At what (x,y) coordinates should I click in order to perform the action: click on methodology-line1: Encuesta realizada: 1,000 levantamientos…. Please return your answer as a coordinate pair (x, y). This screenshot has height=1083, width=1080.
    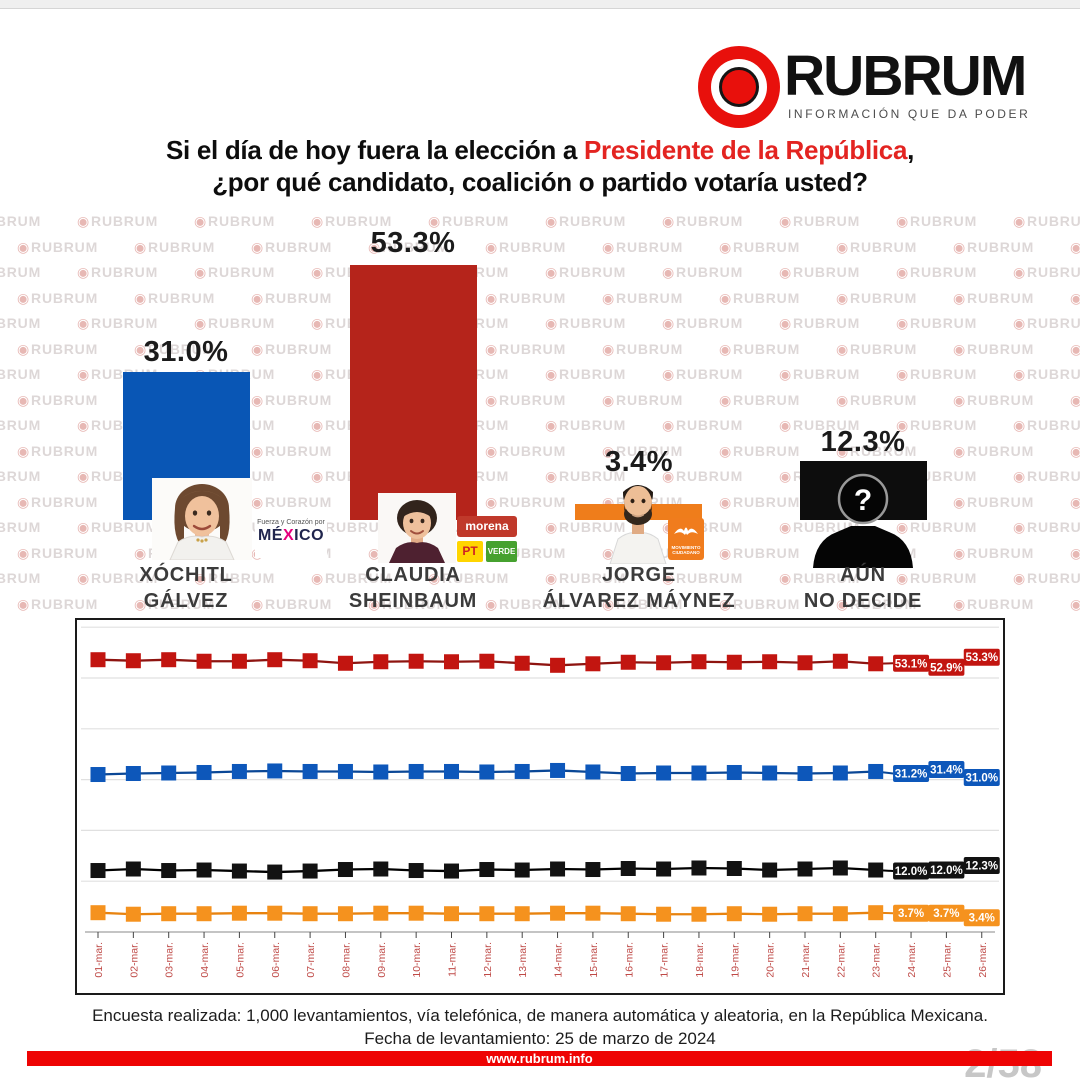
    Looking at the image, I should click on (540, 1015).